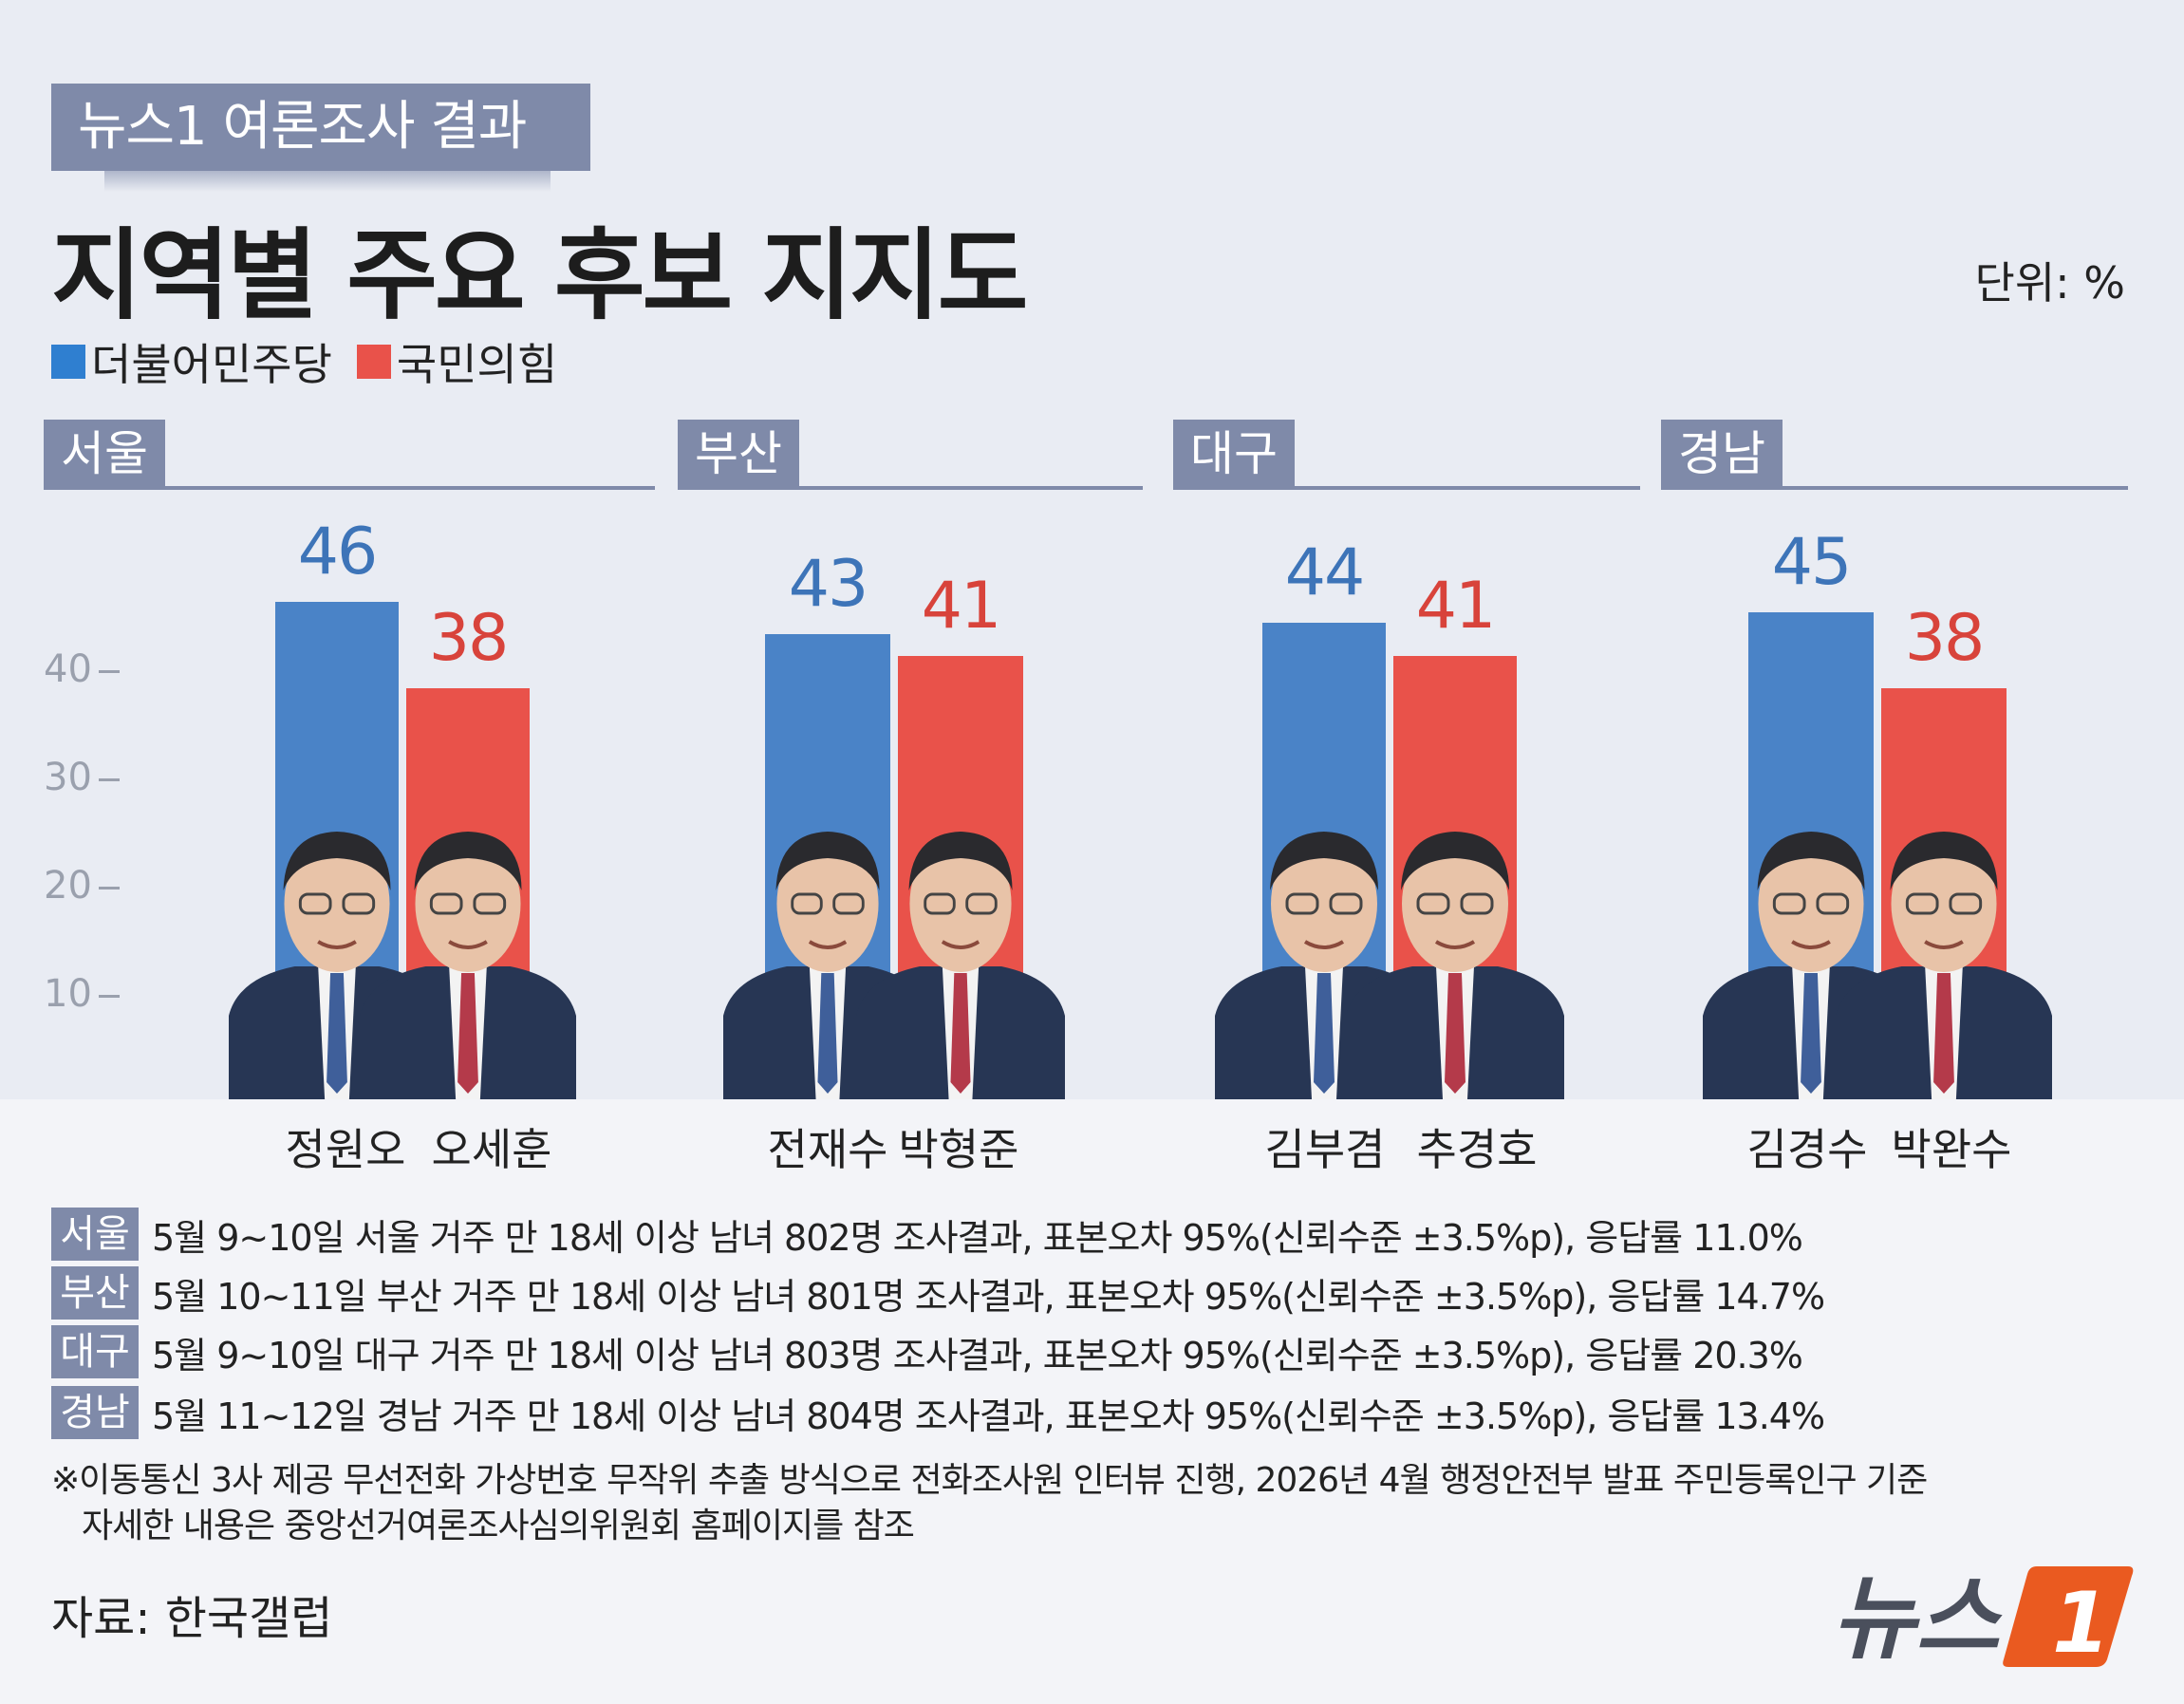 Image resolution: width=2184 pixels, height=1704 pixels. I want to click on note-region-tag: 서울, so click(95, 1234).